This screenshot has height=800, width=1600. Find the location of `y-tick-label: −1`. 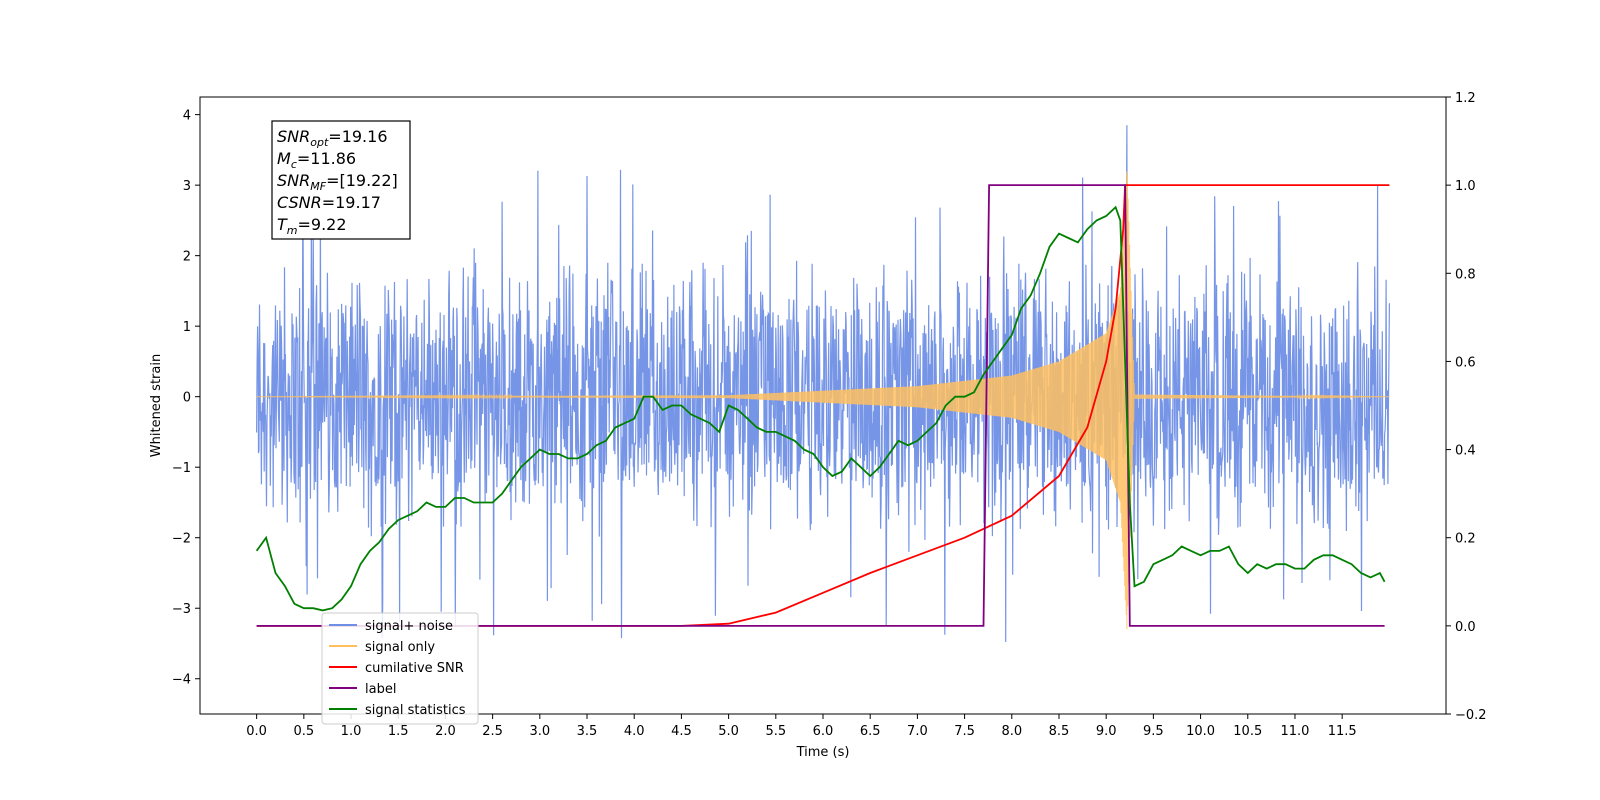

y-tick-label: −1 is located at coordinates (181, 468).